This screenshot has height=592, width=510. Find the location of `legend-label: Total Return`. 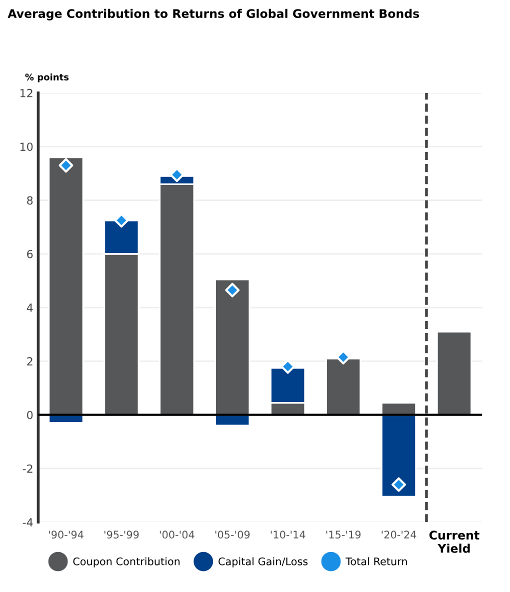

legend-label: Total Return is located at coordinates (376, 561).